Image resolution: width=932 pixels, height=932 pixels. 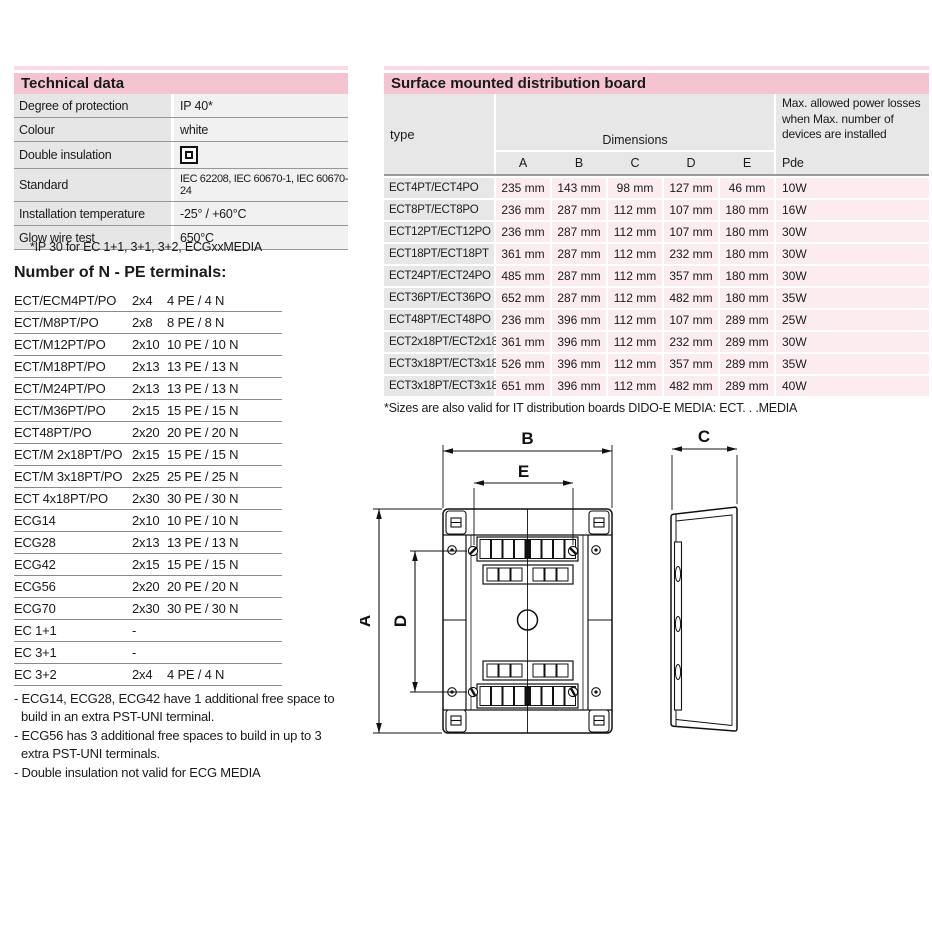 I want to click on terminal-name: ECG28, so click(x=35, y=542).